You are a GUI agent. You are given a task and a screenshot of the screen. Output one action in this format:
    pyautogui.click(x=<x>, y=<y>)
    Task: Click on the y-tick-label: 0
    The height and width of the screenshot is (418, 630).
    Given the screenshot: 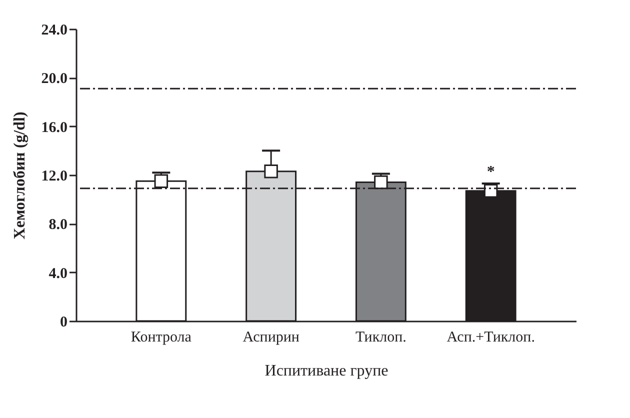 What is the action you would take?
    pyautogui.click(x=64, y=322)
    